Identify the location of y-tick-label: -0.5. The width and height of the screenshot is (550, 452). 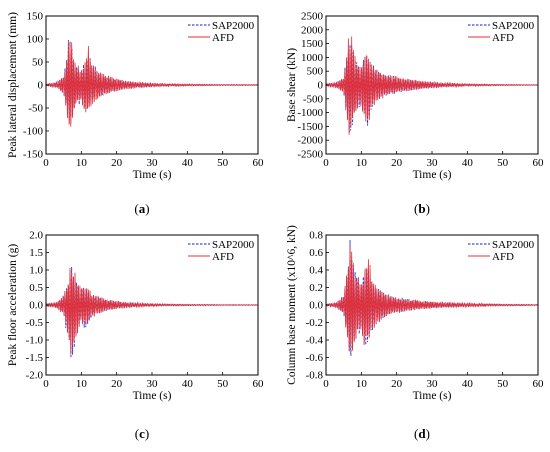
(35, 323).